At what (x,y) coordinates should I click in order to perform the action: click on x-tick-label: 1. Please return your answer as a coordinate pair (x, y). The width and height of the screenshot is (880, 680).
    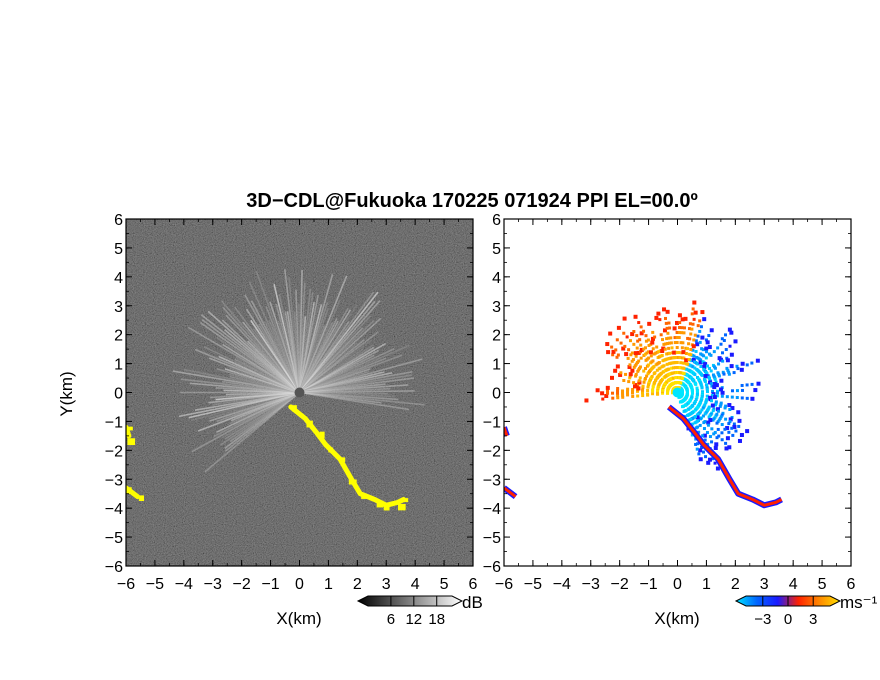
    Looking at the image, I should click on (328, 584).